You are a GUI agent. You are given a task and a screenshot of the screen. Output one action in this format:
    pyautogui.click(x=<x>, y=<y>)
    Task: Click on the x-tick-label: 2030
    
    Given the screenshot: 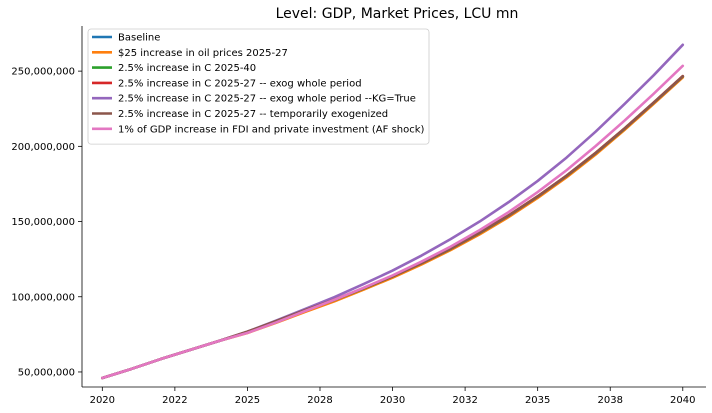 What is the action you would take?
    pyautogui.click(x=392, y=400)
    